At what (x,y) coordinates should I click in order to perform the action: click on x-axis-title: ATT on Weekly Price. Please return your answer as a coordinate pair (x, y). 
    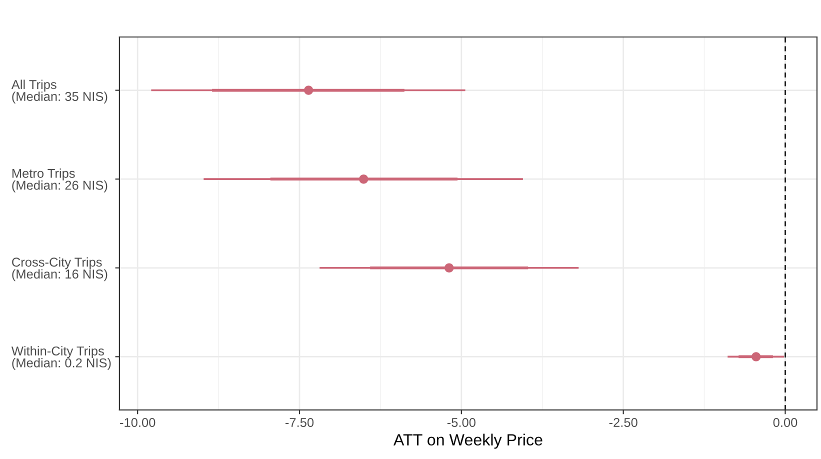
    Looking at the image, I should click on (467, 441).